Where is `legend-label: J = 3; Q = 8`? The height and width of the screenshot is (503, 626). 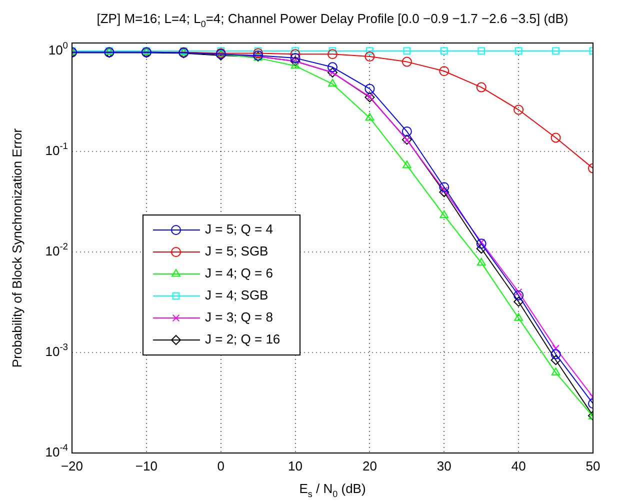
legend-label: J = 3; Q = 8 is located at coordinates (239, 317).